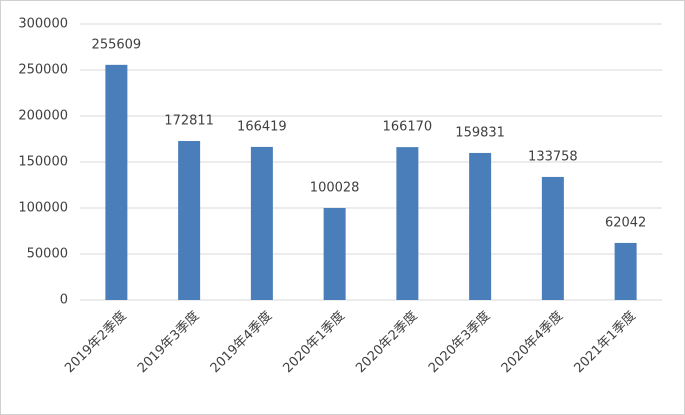 Image resolution: width=685 pixels, height=415 pixels. What do you see at coordinates (43, 208) in the screenshot?
I see `y-tick-label: 100000` at bounding box center [43, 208].